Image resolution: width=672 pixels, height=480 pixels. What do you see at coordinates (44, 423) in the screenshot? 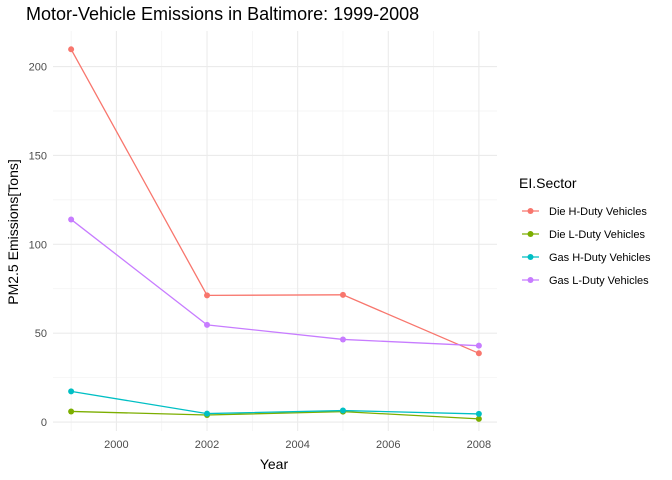
I see `y-tick-label: 0` at bounding box center [44, 423].